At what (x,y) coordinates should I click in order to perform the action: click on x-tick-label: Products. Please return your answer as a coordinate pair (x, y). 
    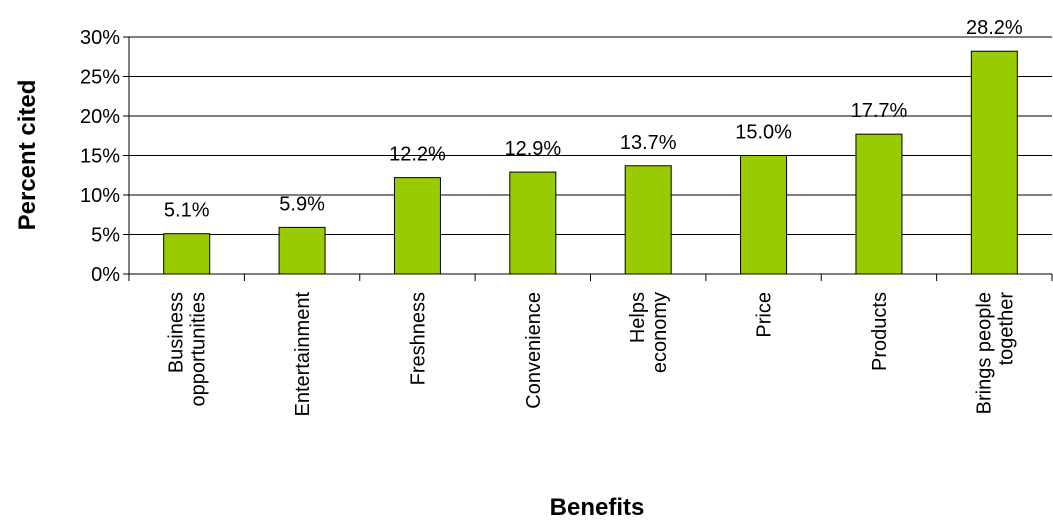
    Looking at the image, I should click on (880, 331).